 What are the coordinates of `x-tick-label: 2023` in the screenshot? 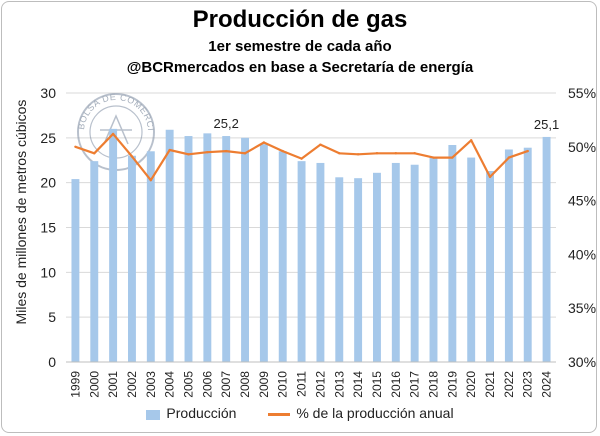 It's located at (528, 384).